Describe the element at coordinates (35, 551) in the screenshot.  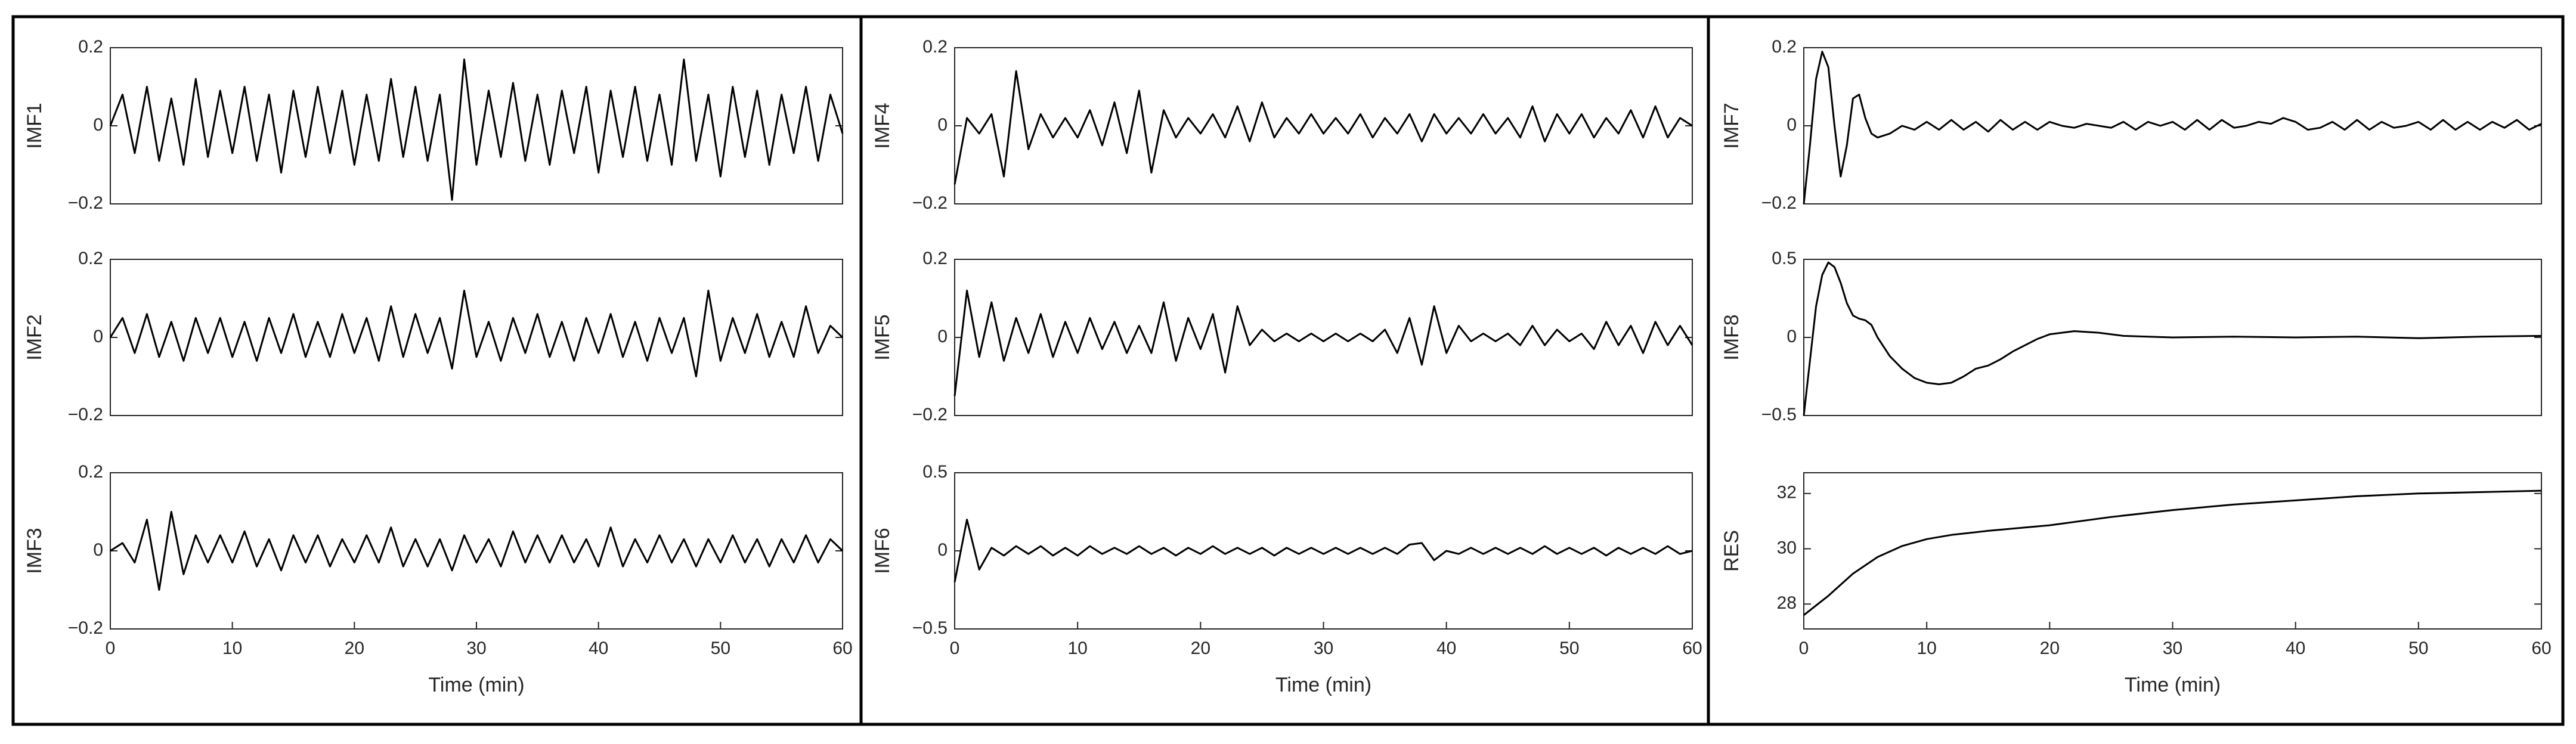
I see `y-axis-label: IMF3` at that location.